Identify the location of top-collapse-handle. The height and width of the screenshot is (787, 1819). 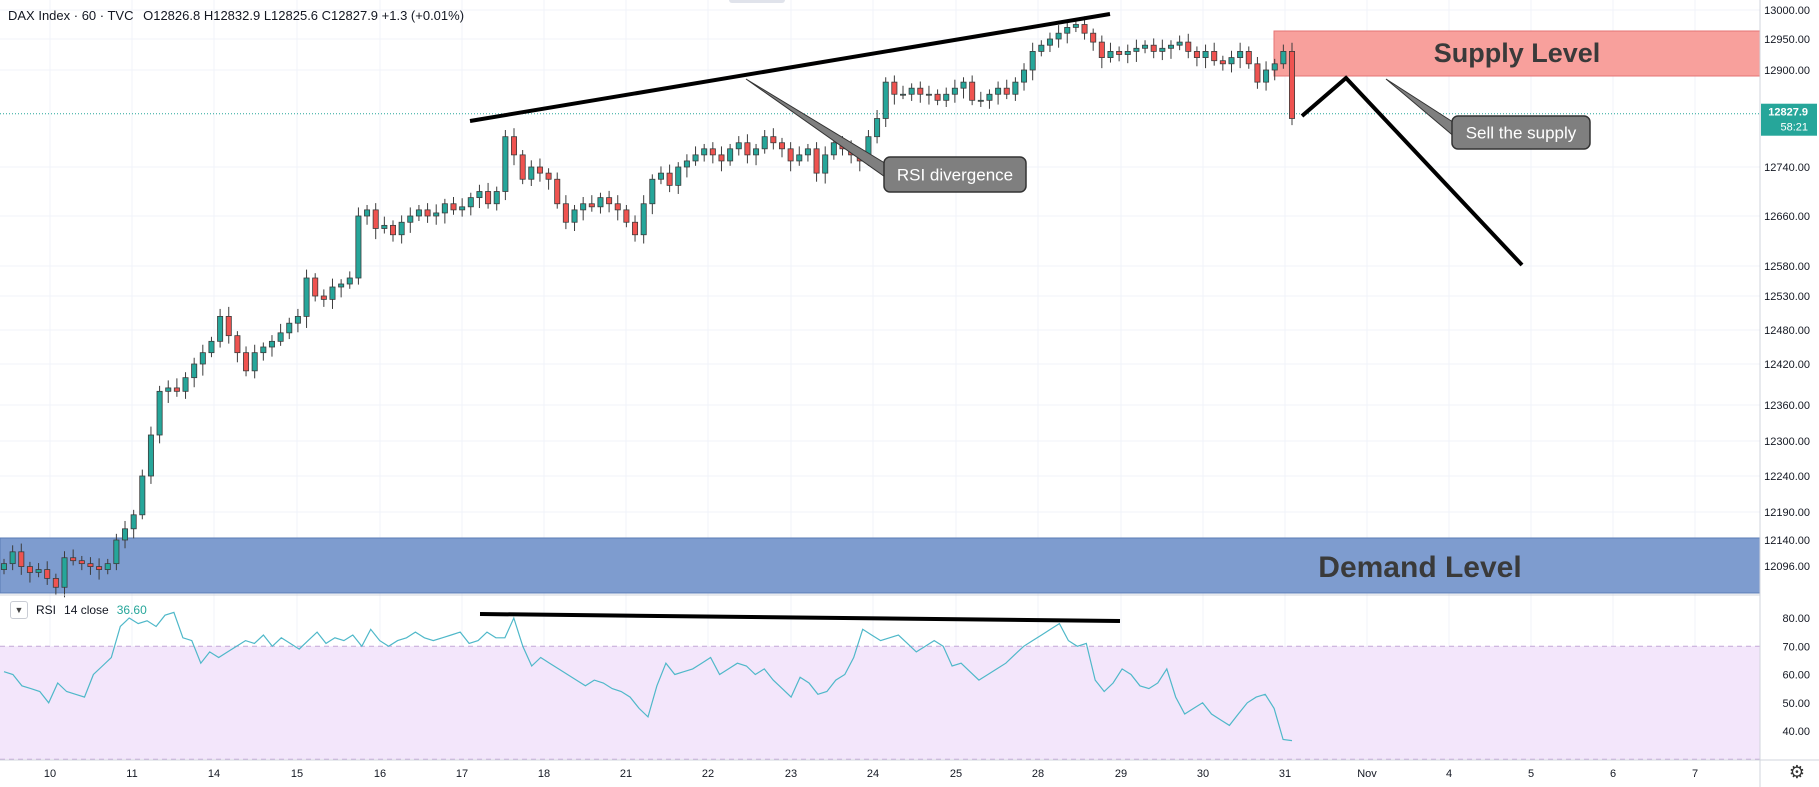
(757, 1).